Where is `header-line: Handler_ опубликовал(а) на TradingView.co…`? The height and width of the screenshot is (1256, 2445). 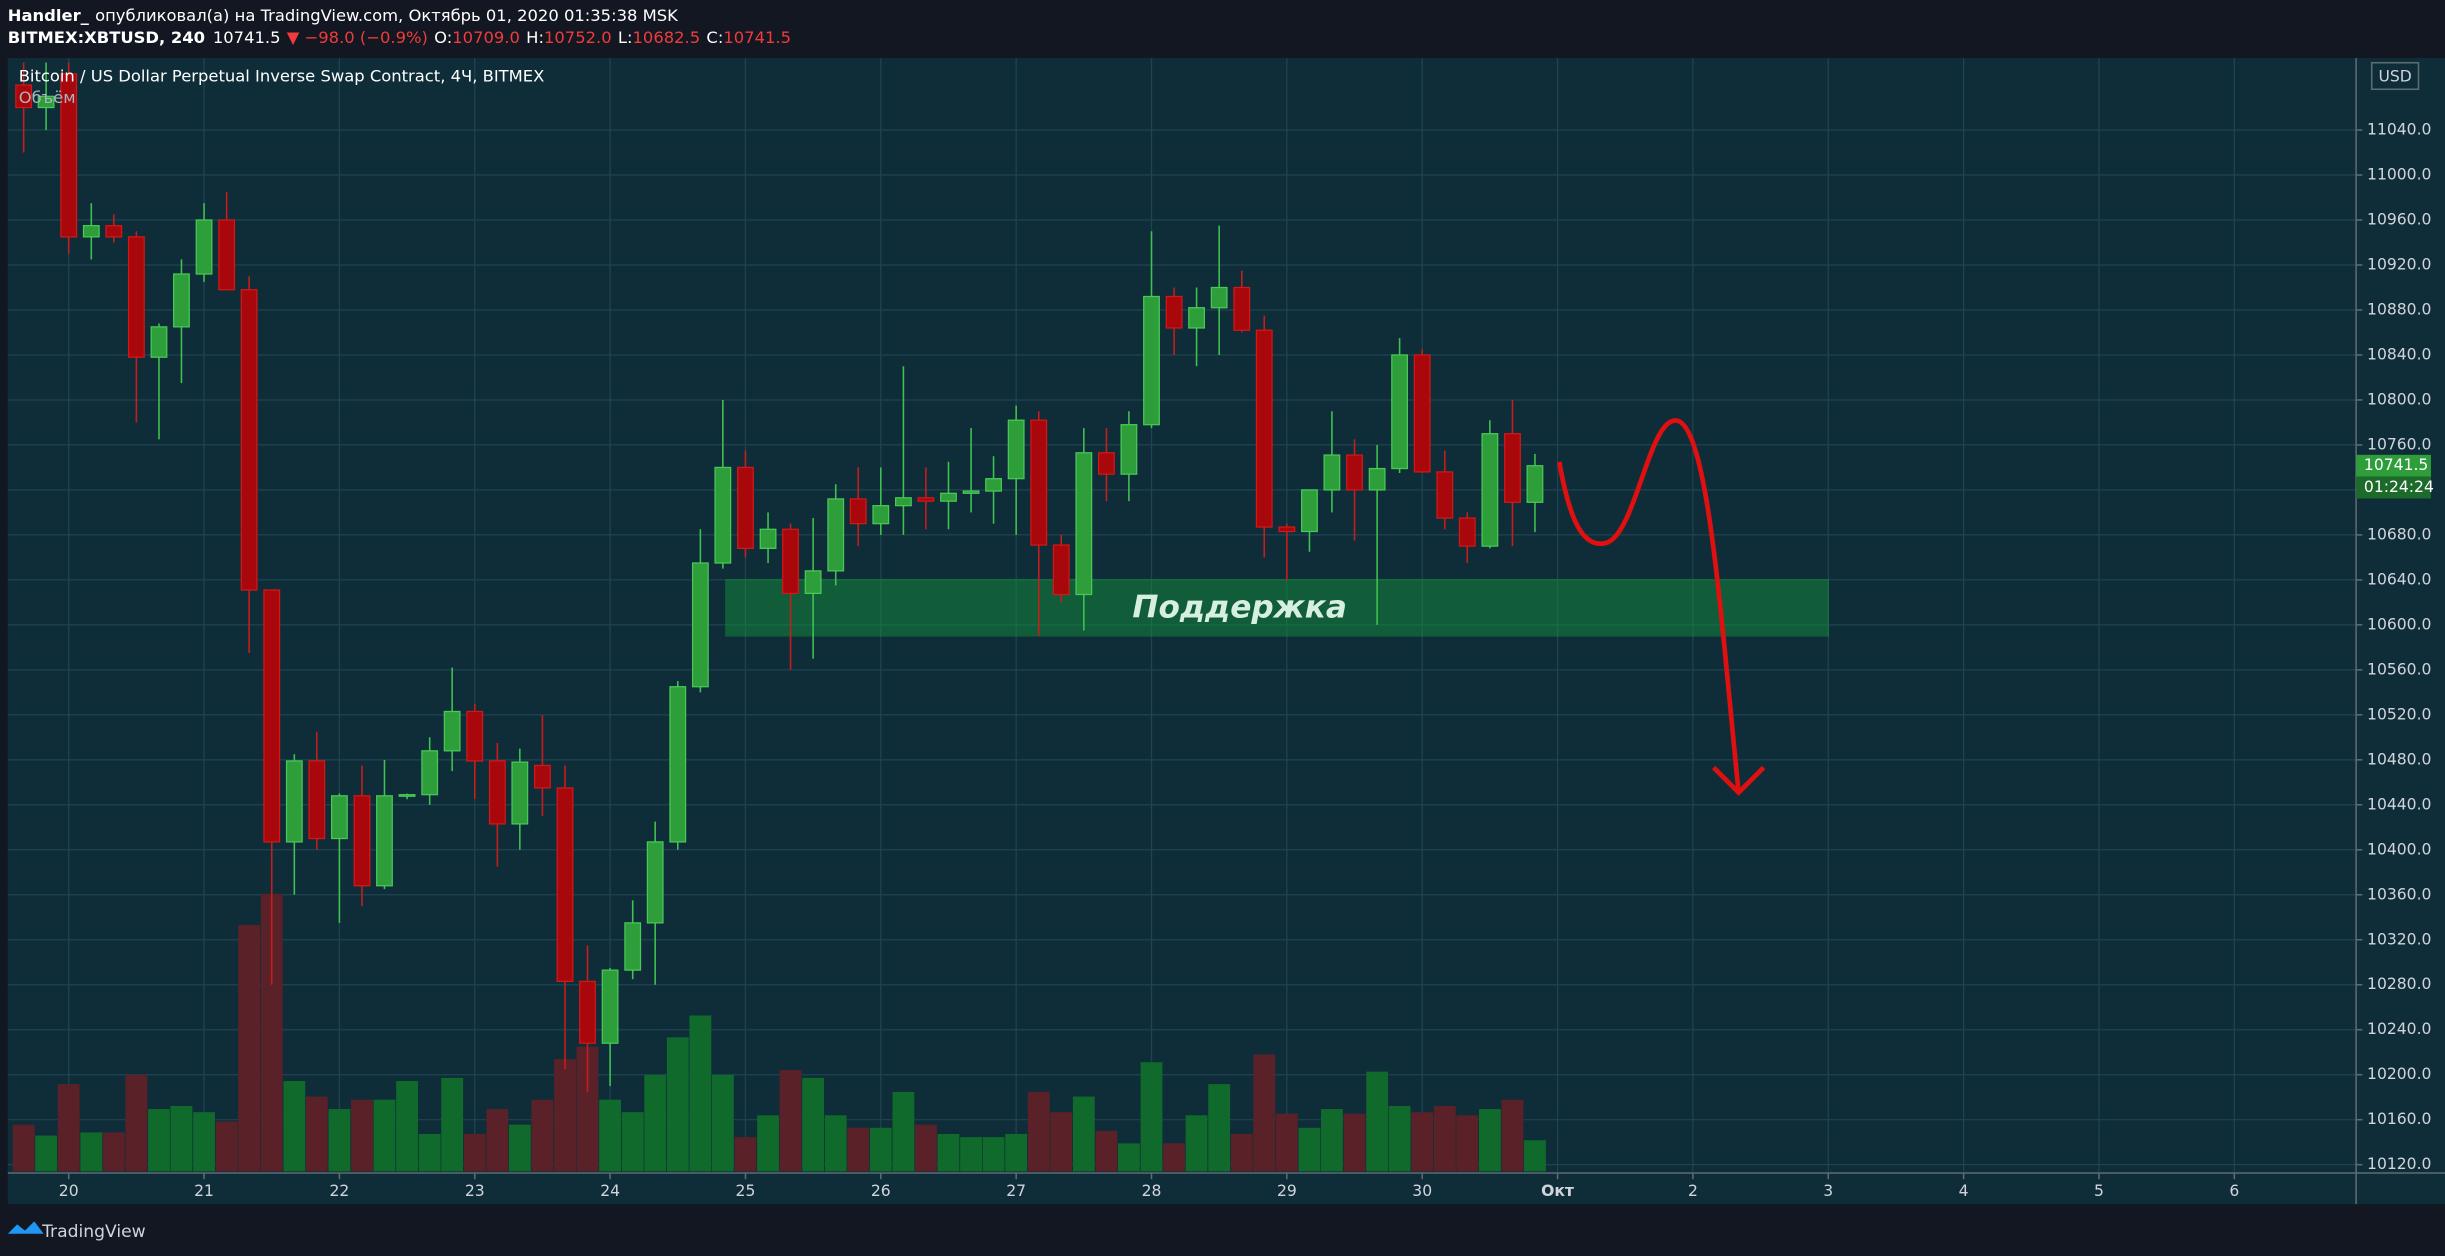 header-line: Handler_ опубликовал(а) на TradingView.co… is located at coordinates (343, 14).